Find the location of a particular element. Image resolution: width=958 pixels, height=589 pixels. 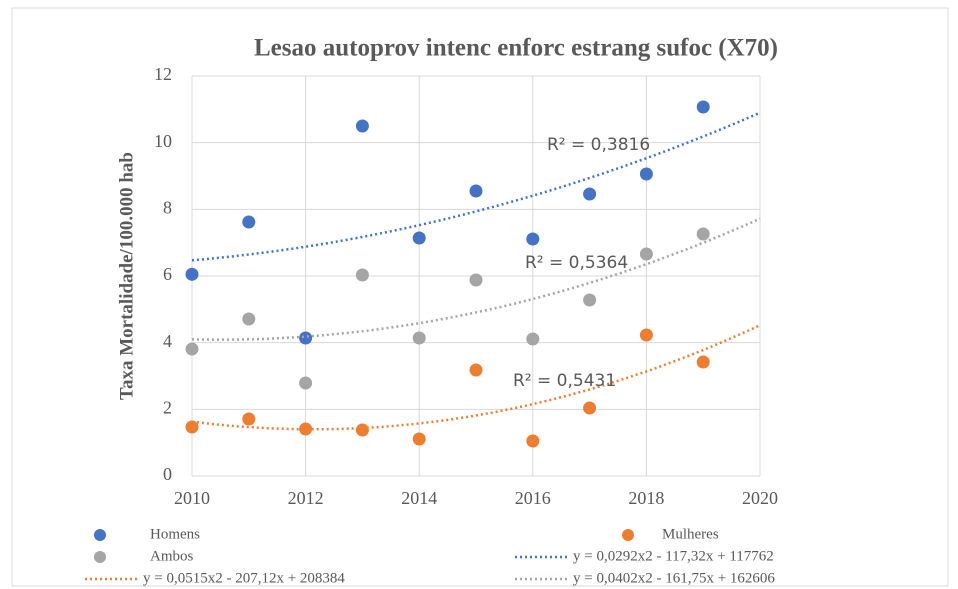

x-tick-label: 2012 is located at coordinates (306, 498).